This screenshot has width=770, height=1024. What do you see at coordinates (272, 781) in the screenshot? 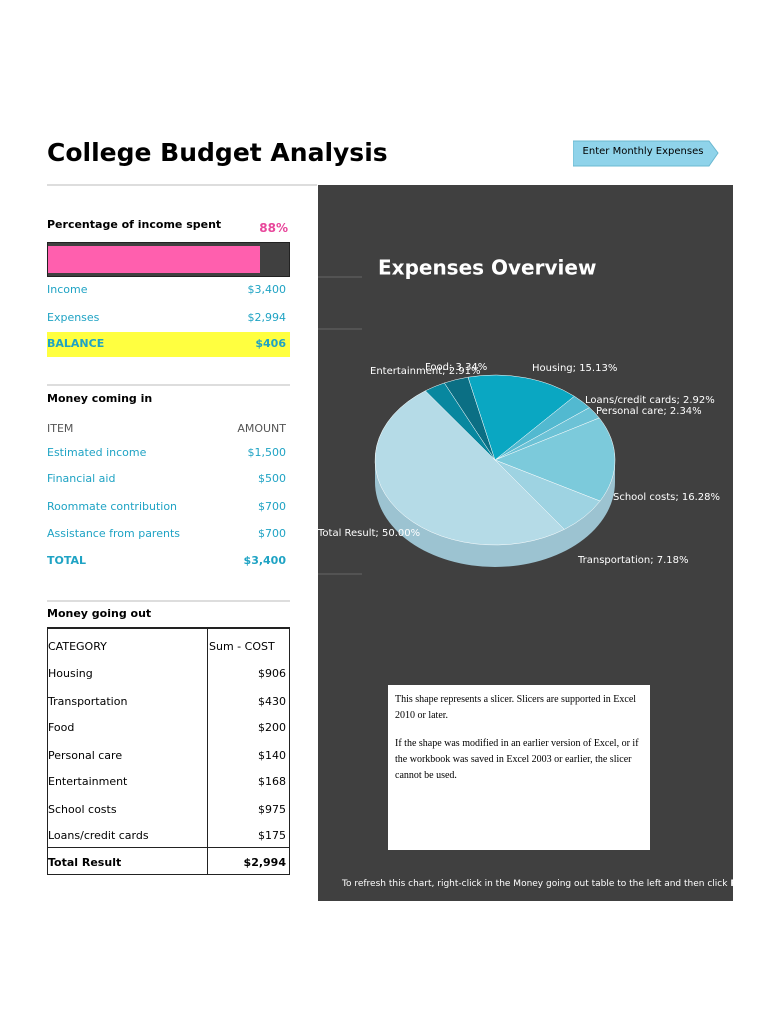
I see `cost: $168` at bounding box center [272, 781].